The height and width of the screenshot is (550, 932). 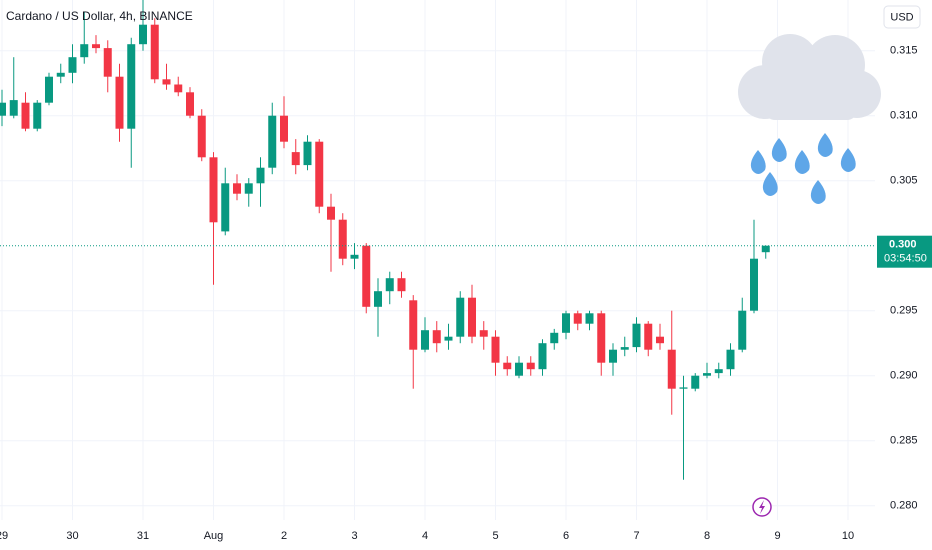 I want to click on x-tick-label: 5, so click(x=495, y=536).